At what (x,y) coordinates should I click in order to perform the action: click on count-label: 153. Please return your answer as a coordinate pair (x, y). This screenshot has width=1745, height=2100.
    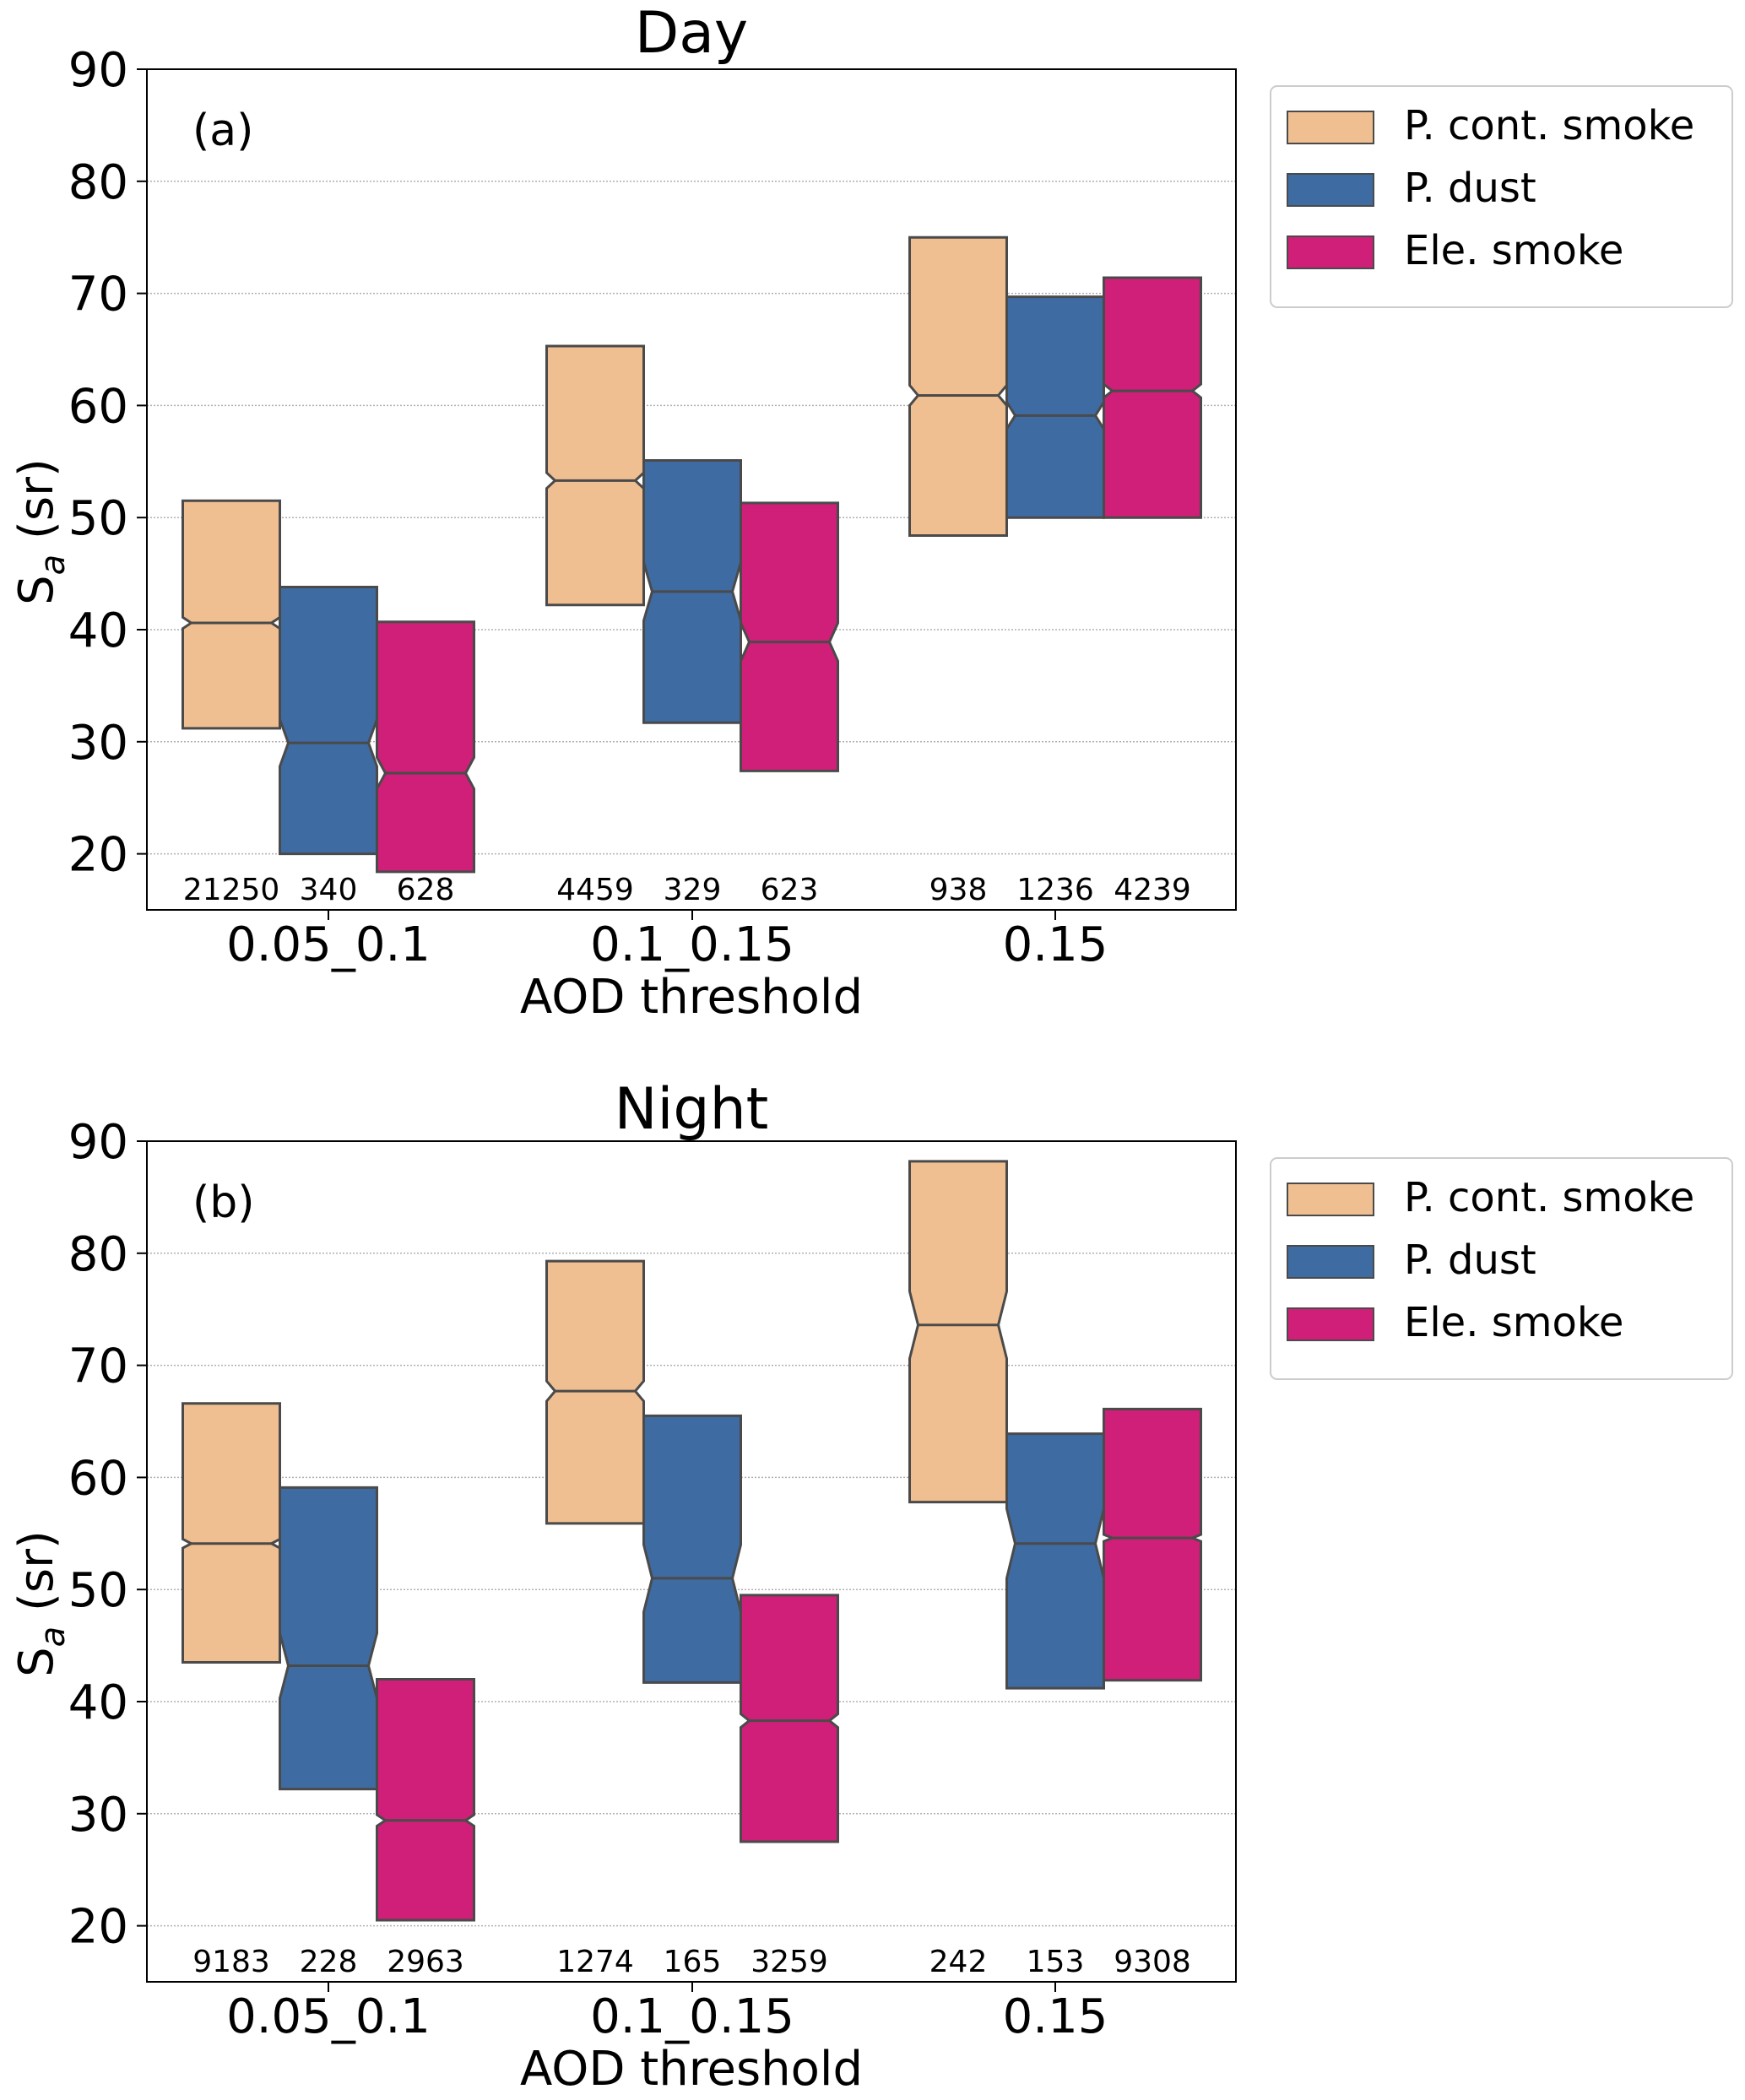
    Looking at the image, I should click on (1056, 1962).